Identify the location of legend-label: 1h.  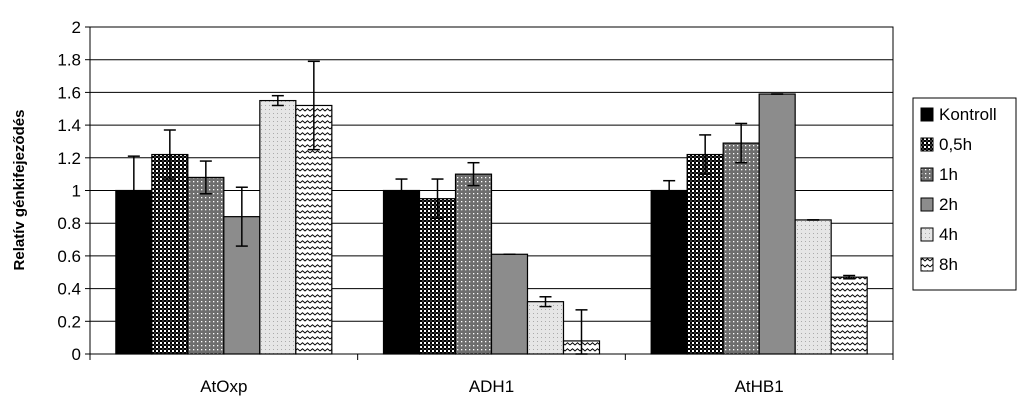
(948, 174).